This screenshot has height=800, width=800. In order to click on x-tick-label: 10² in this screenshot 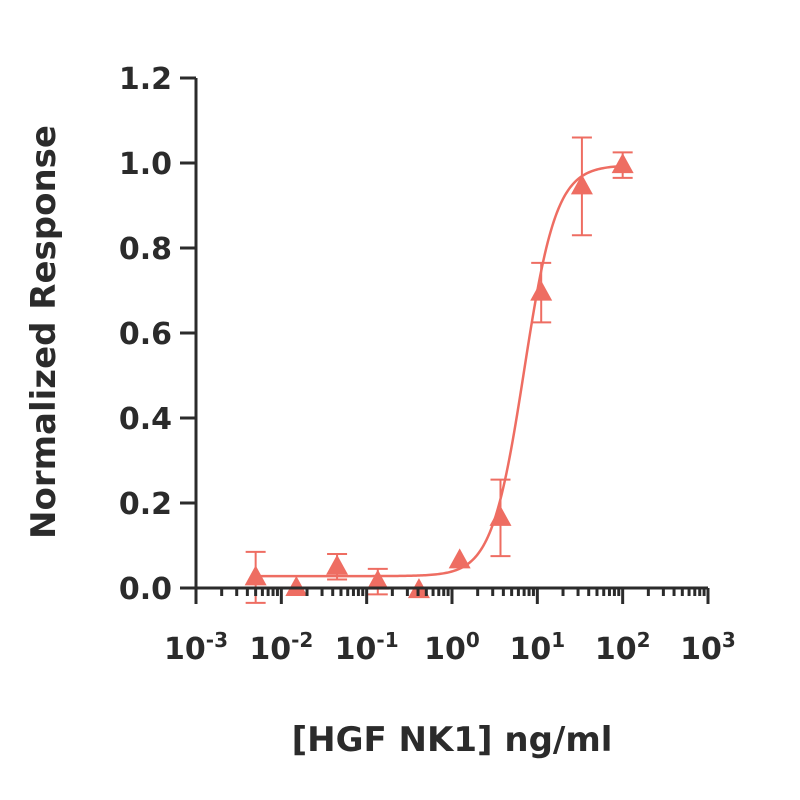, I will do `click(623, 647)`.